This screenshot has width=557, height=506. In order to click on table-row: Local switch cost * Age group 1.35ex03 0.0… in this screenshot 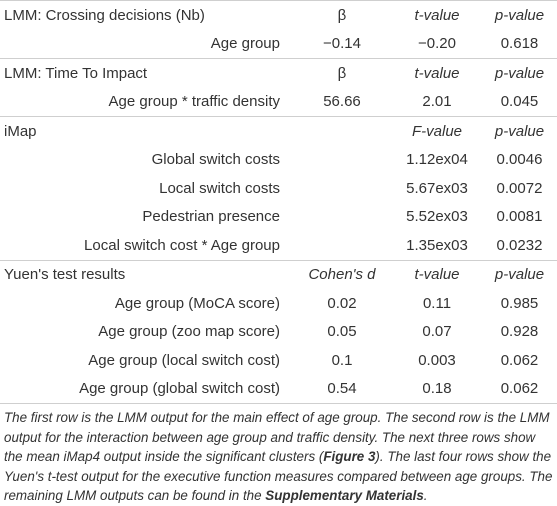, I will do `click(278, 245)`.